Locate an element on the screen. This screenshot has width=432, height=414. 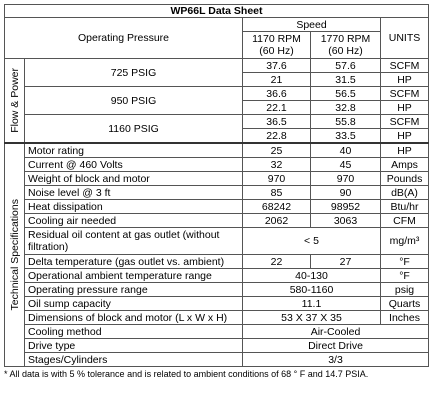
value-cell: 22.8 is located at coordinates (276, 136).